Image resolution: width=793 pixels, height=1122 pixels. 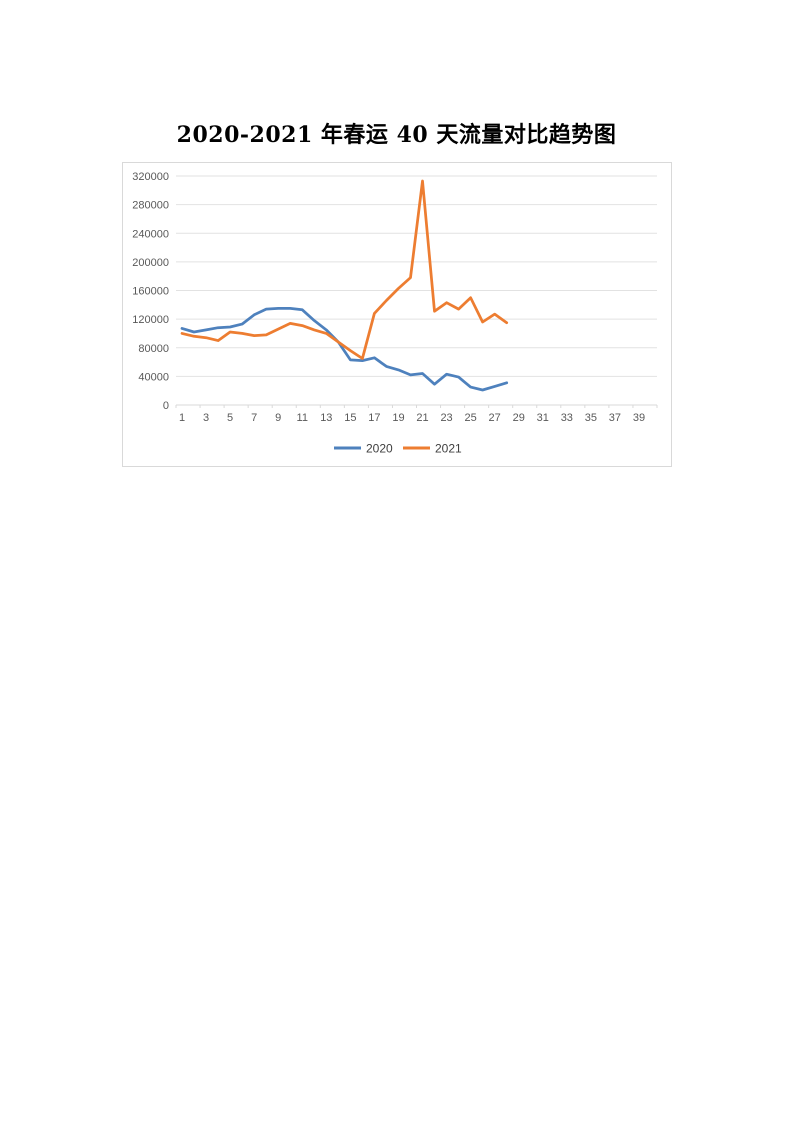 I want to click on x-axis-tick-label: 11, so click(x=302, y=418).